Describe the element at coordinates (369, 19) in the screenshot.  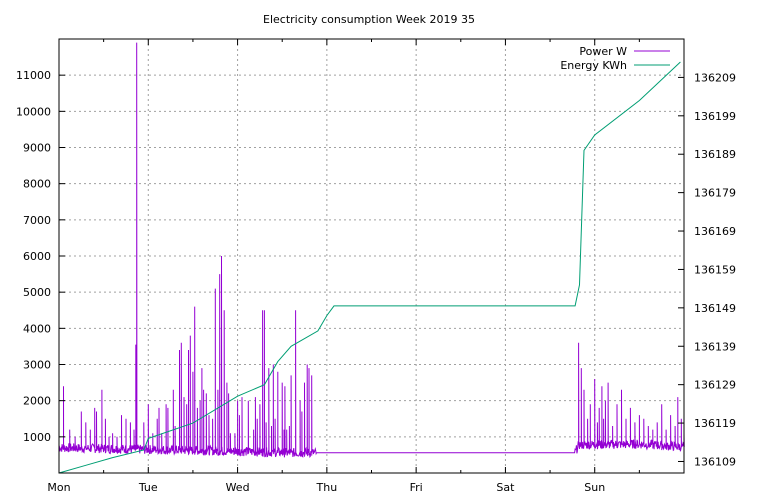
I see `chart-title: Electricity consumption Week 2019 35` at that location.